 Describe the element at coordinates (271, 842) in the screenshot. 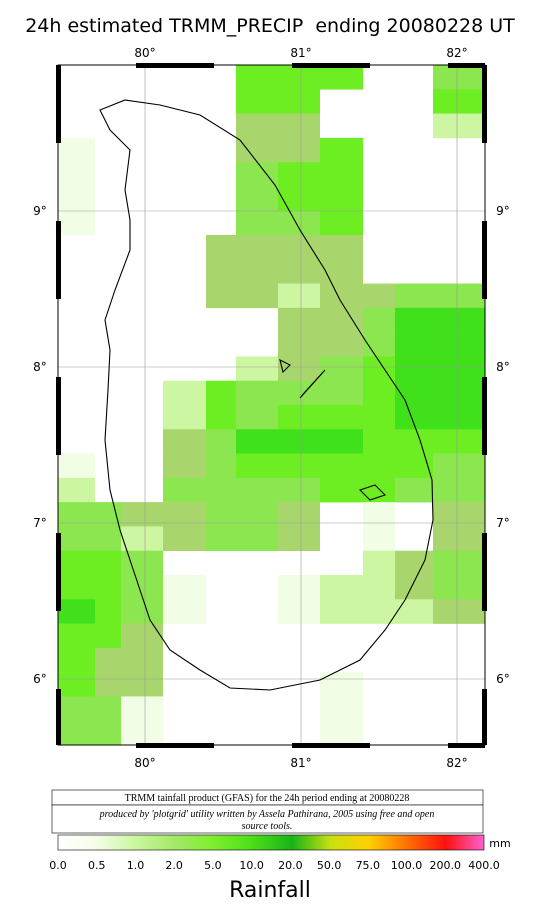

I see `colorbar` at that location.